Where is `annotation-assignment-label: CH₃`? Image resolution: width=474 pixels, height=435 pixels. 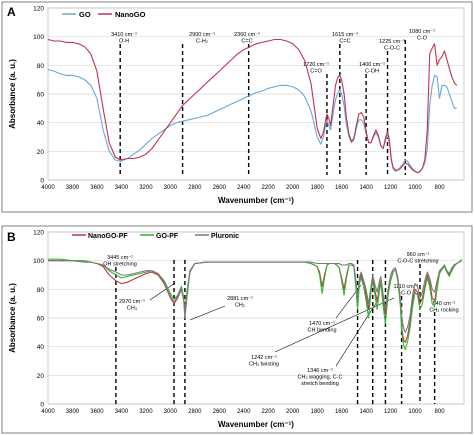
annotation-assignment-label: CH₃ is located at coordinates (132, 309).